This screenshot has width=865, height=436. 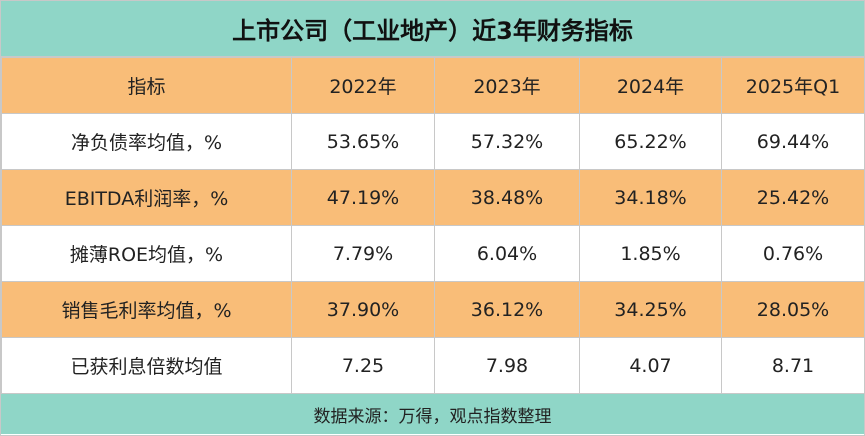 What do you see at coordinates (507, 85) in the screenshot?
I see `header-cell: 2023年` at bounding box center [507, 85].